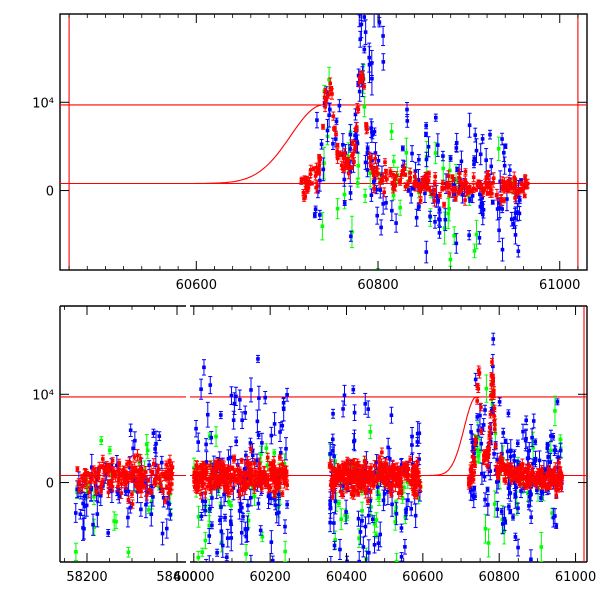 The height and width of the screenshot is (600, 600). Describe the element at coordinates (196, 144) in the screenshot. I see `model-curve` at that location.